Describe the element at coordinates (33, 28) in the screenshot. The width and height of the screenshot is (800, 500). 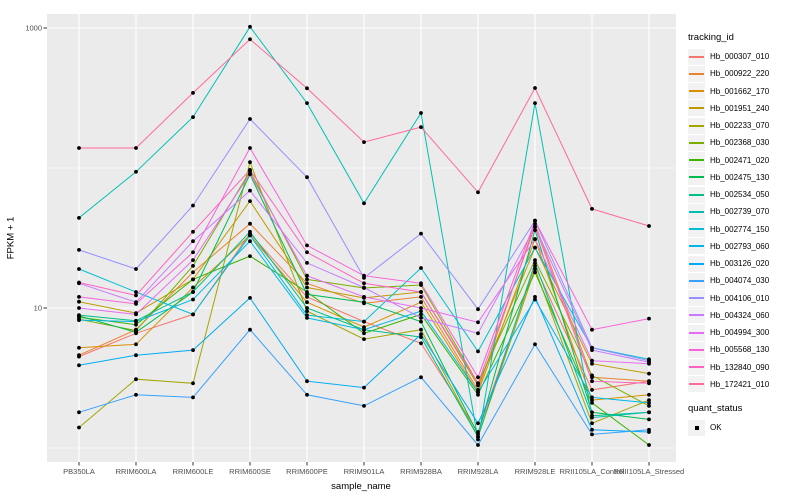
I see `y-tick-label: 1000` at that location.